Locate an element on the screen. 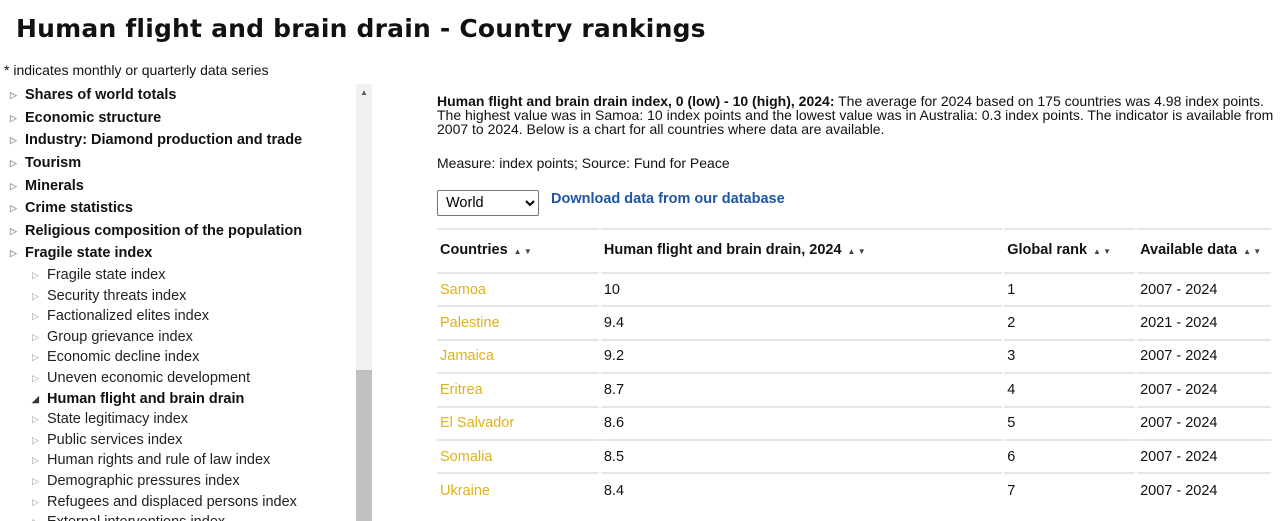 The width and height of the screenshot is (1280, 521). sidebar-subitem: ▷ Fragile state index is located at coordinates (178, 275).